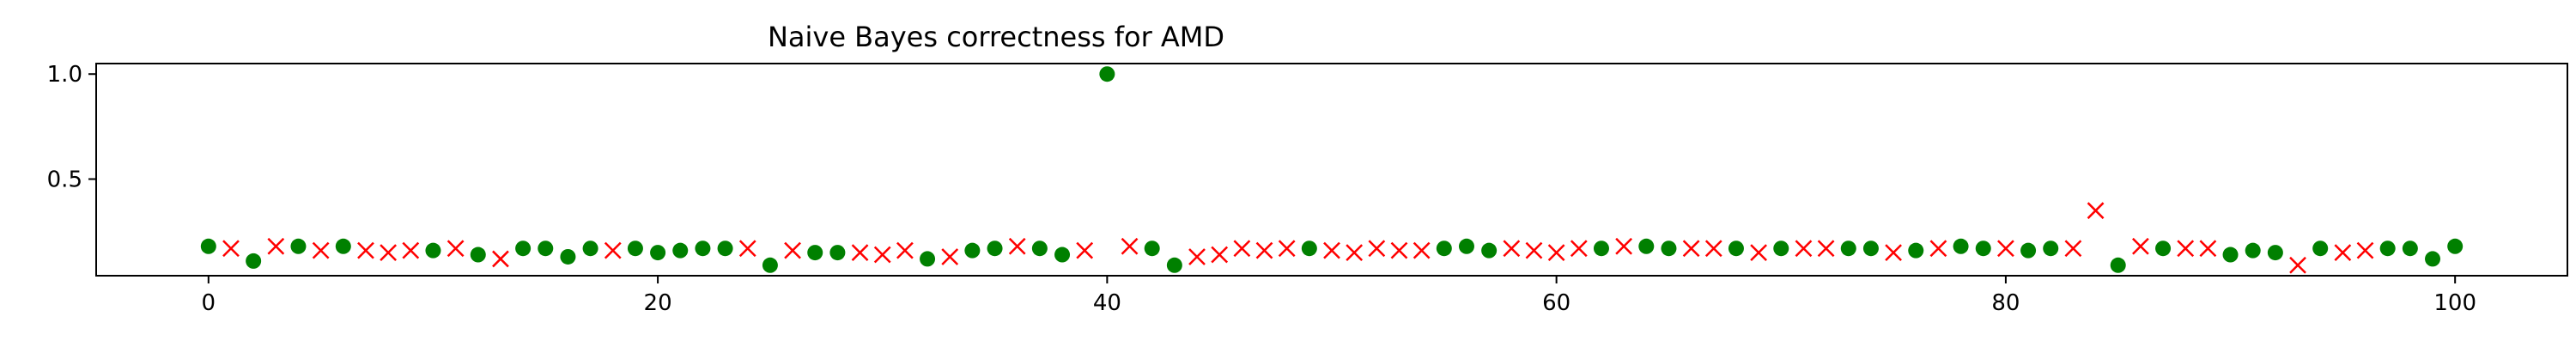 This screenshot has width=2576, height=347. I want to click on y-axis-ticks: 0.5 1.0, so click(71, 128).